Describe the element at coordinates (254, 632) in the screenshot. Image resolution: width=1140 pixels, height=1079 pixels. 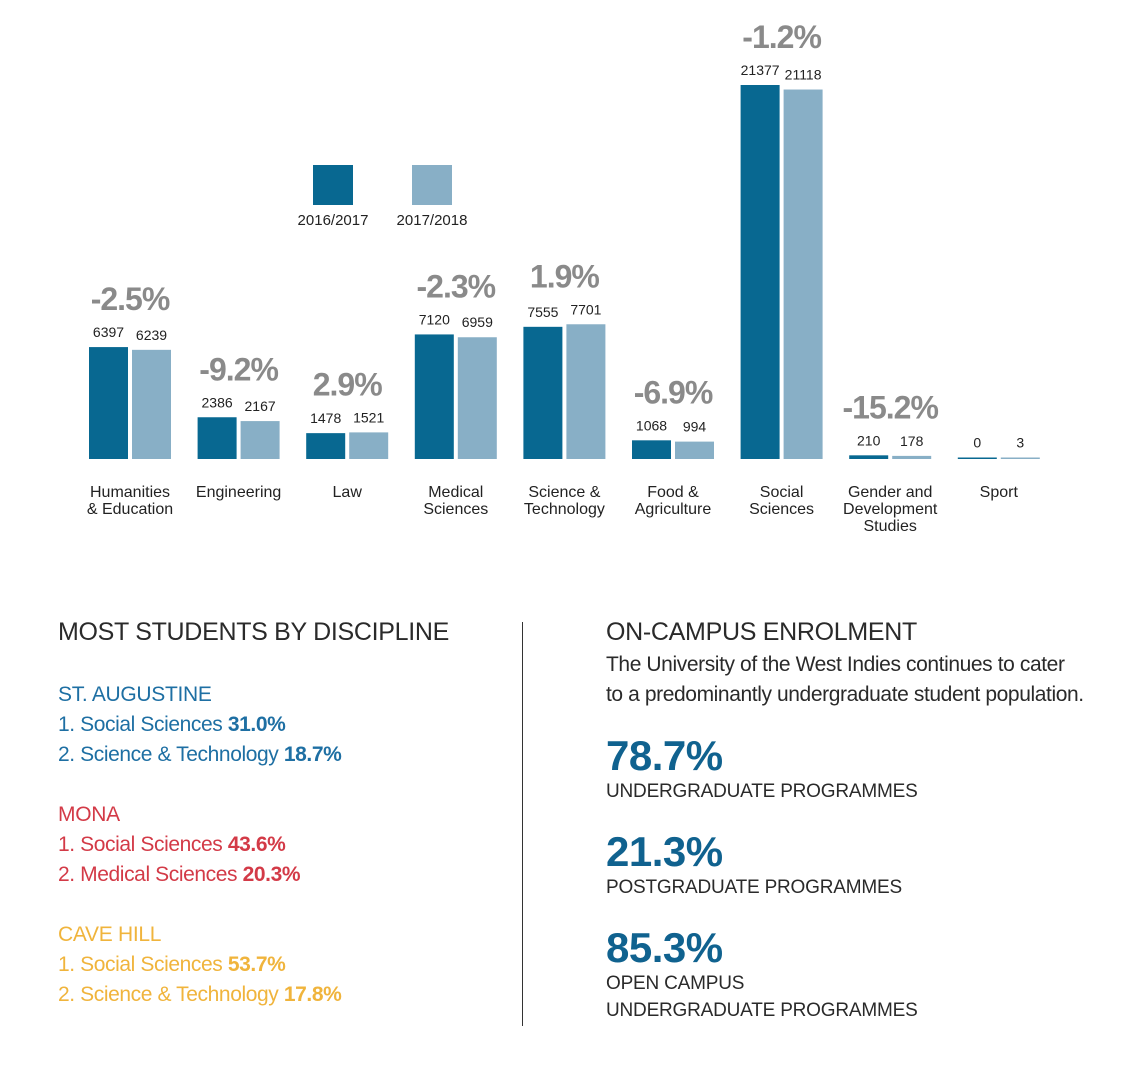
I see `discipline-title: MOST STUDENTS BY DISCIPLINE` at that location.